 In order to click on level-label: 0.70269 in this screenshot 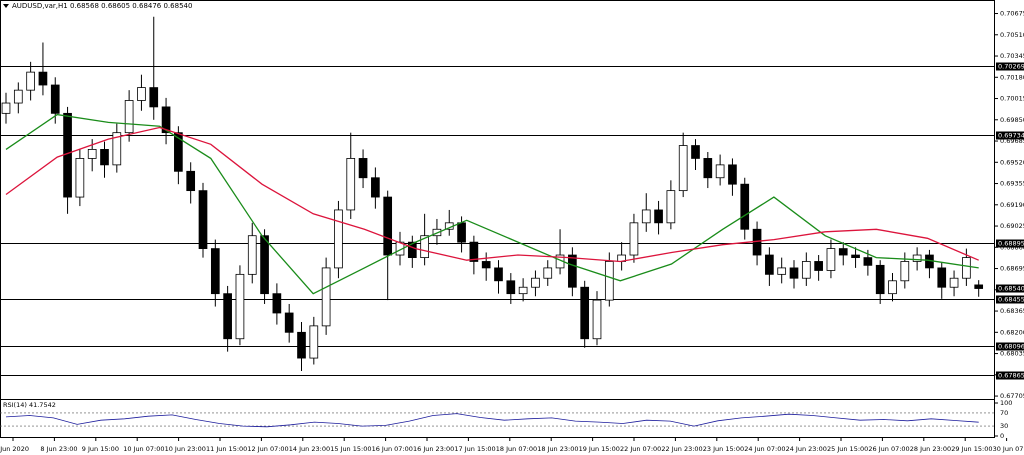, I will do `click(1011, 67)`.